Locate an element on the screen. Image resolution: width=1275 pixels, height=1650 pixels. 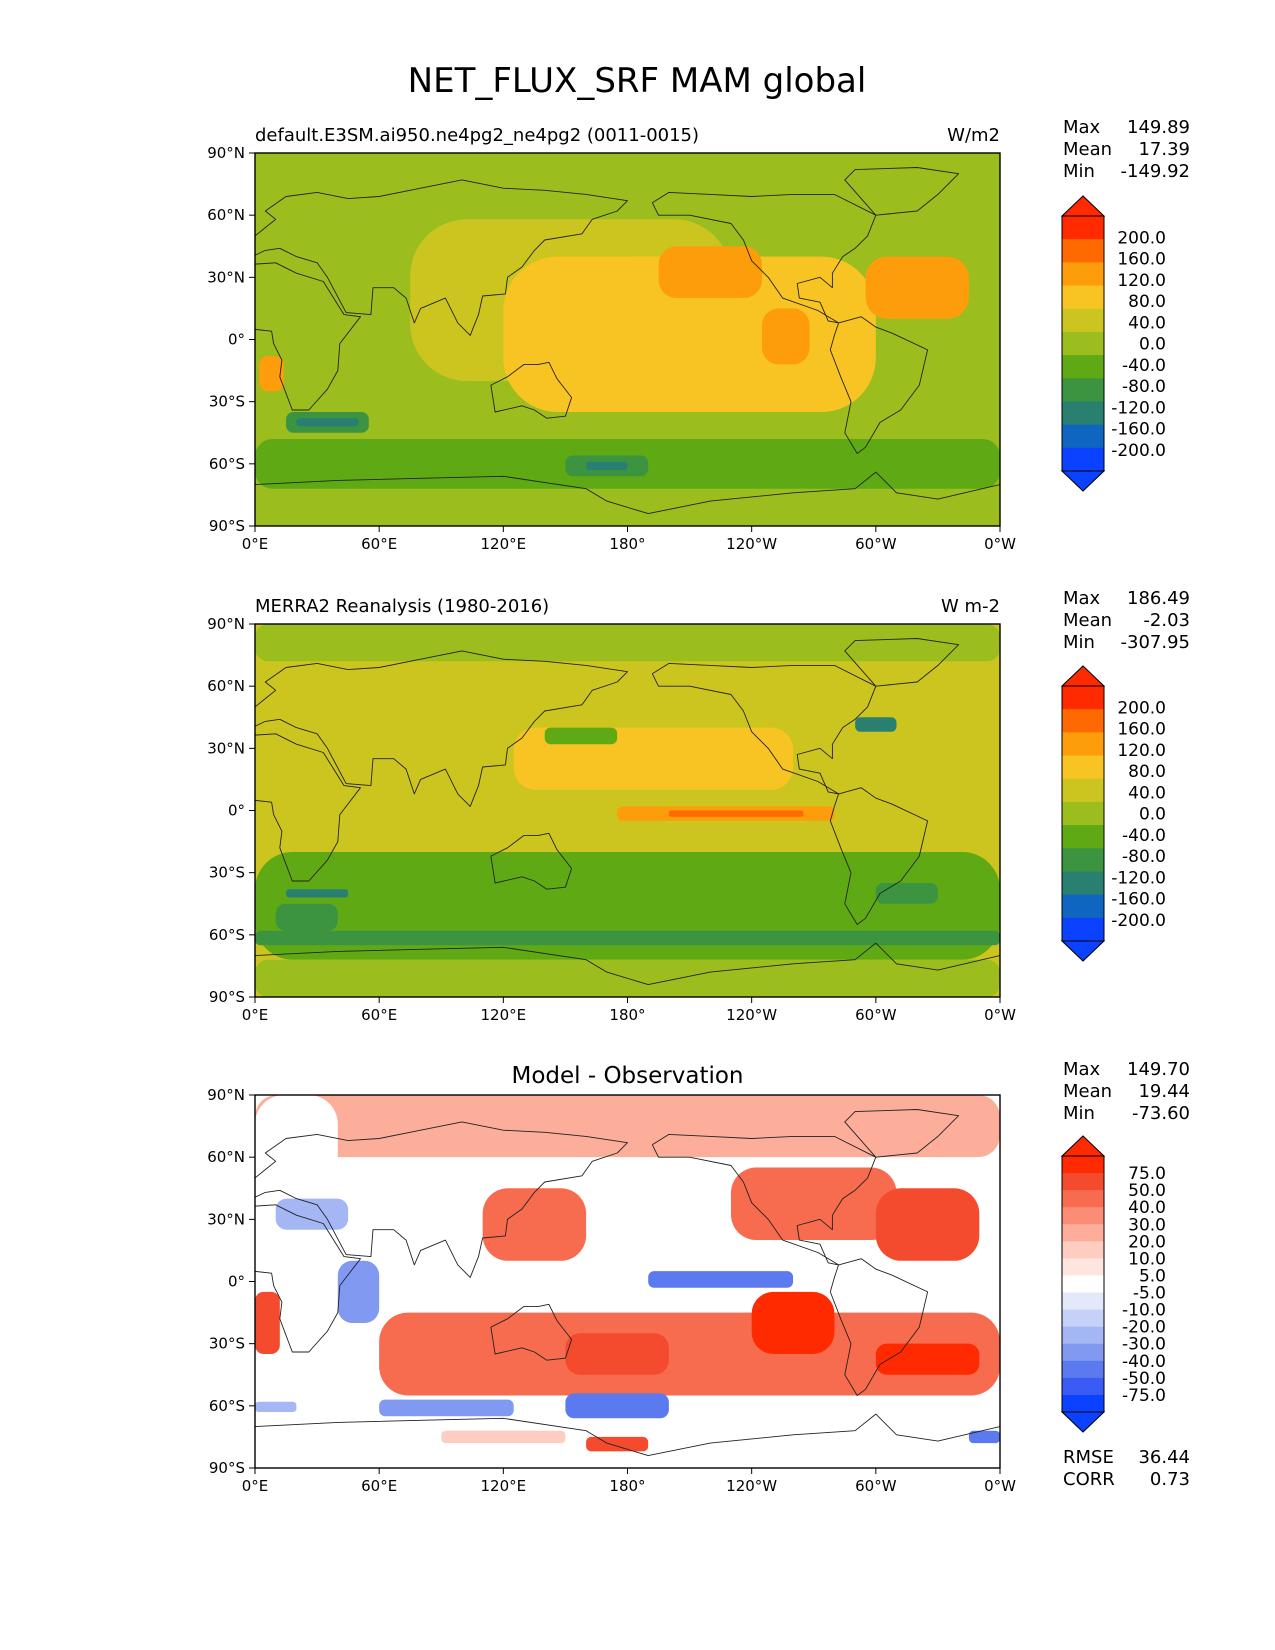
y-tick-label: 0° is located at coordinates (236, 1282).